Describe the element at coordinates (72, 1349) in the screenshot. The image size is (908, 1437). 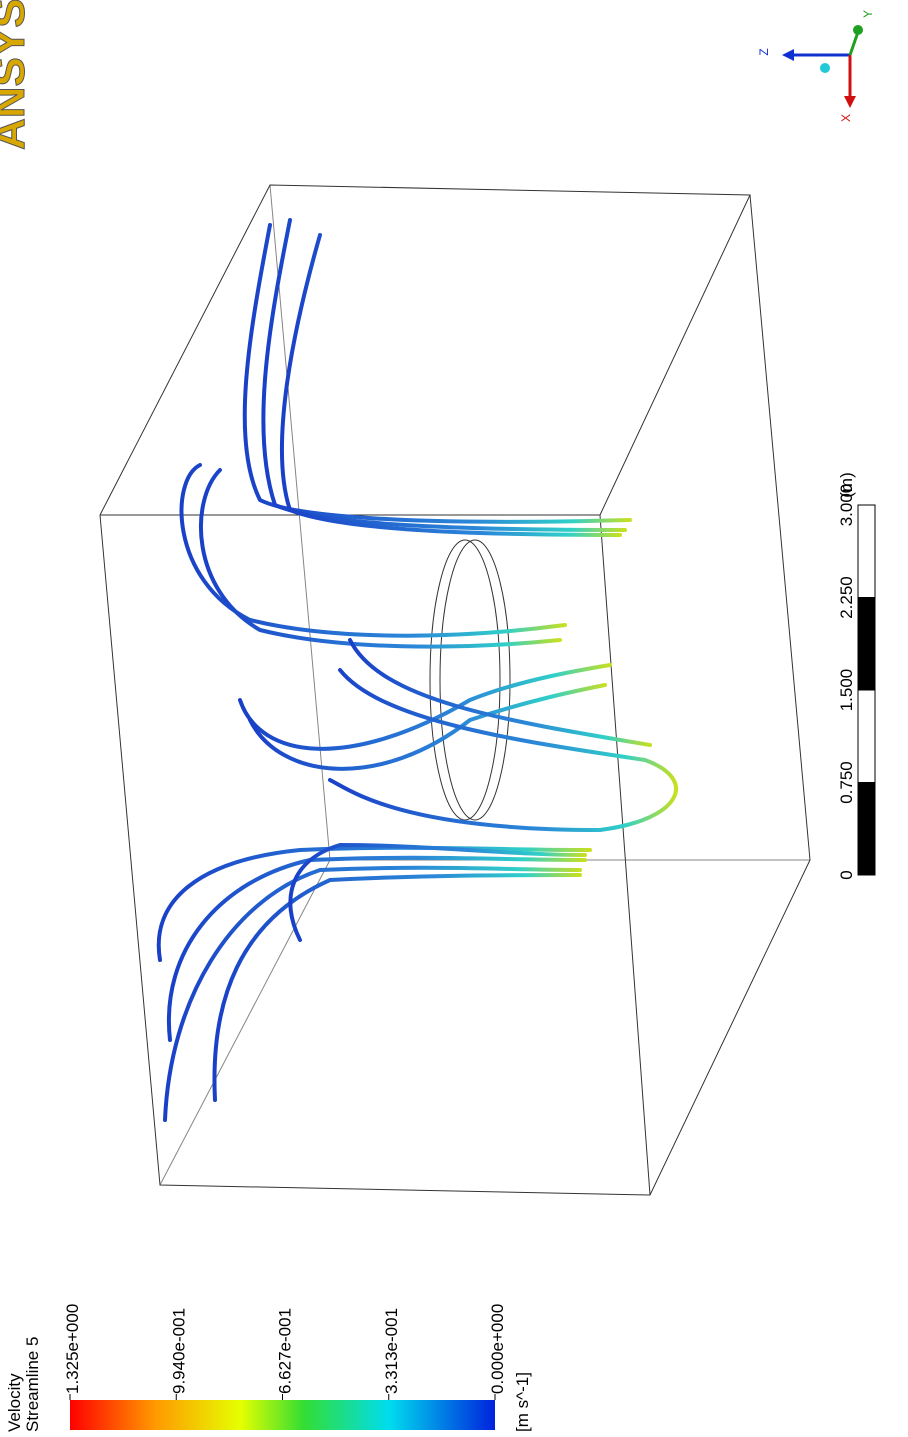
I see `legend-label: 1.325e+000` at that location.